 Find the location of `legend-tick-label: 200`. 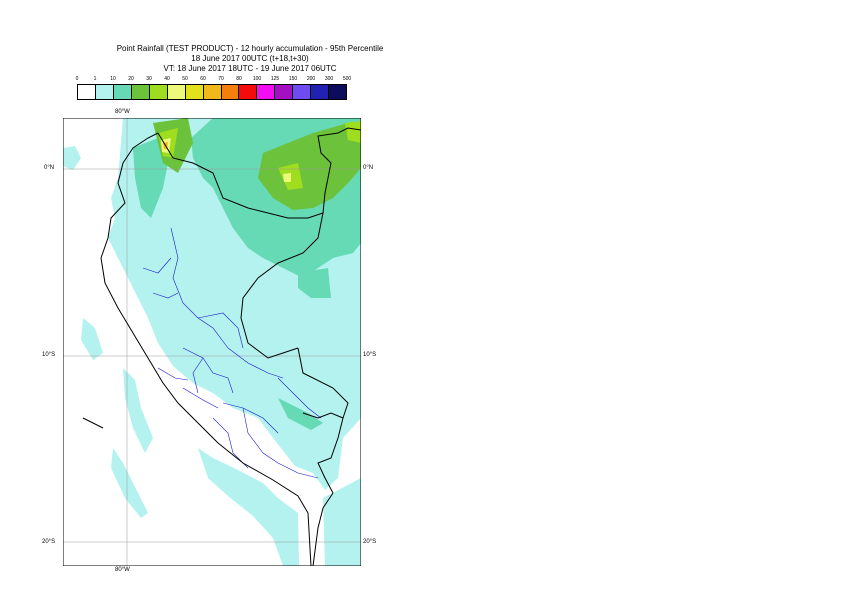

legend-tick-label: 200 is located at coordinates (311, 79).